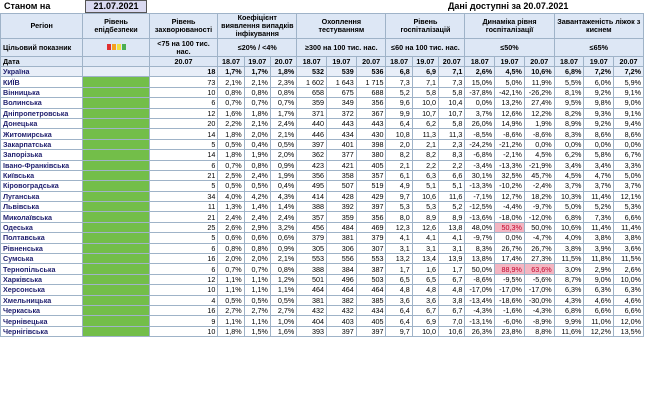  I want to click on beds-cell: 8,1%, so click(569, 92).